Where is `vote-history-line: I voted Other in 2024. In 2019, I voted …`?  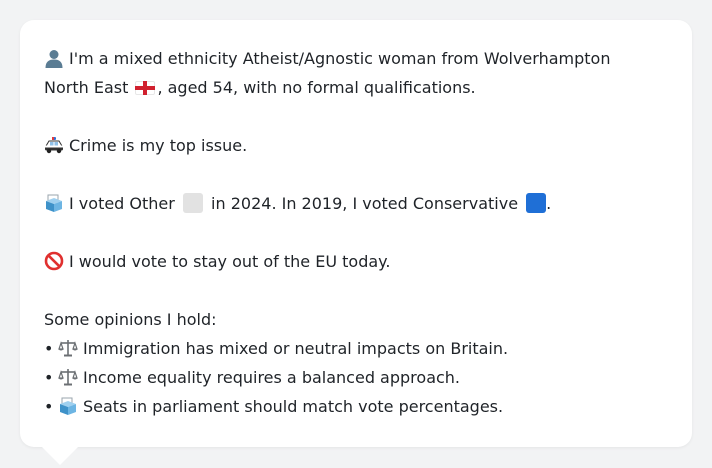 vote-history-line: I voted Other in 2024. In 2019, I voted … is located at coordinates (356, 203).